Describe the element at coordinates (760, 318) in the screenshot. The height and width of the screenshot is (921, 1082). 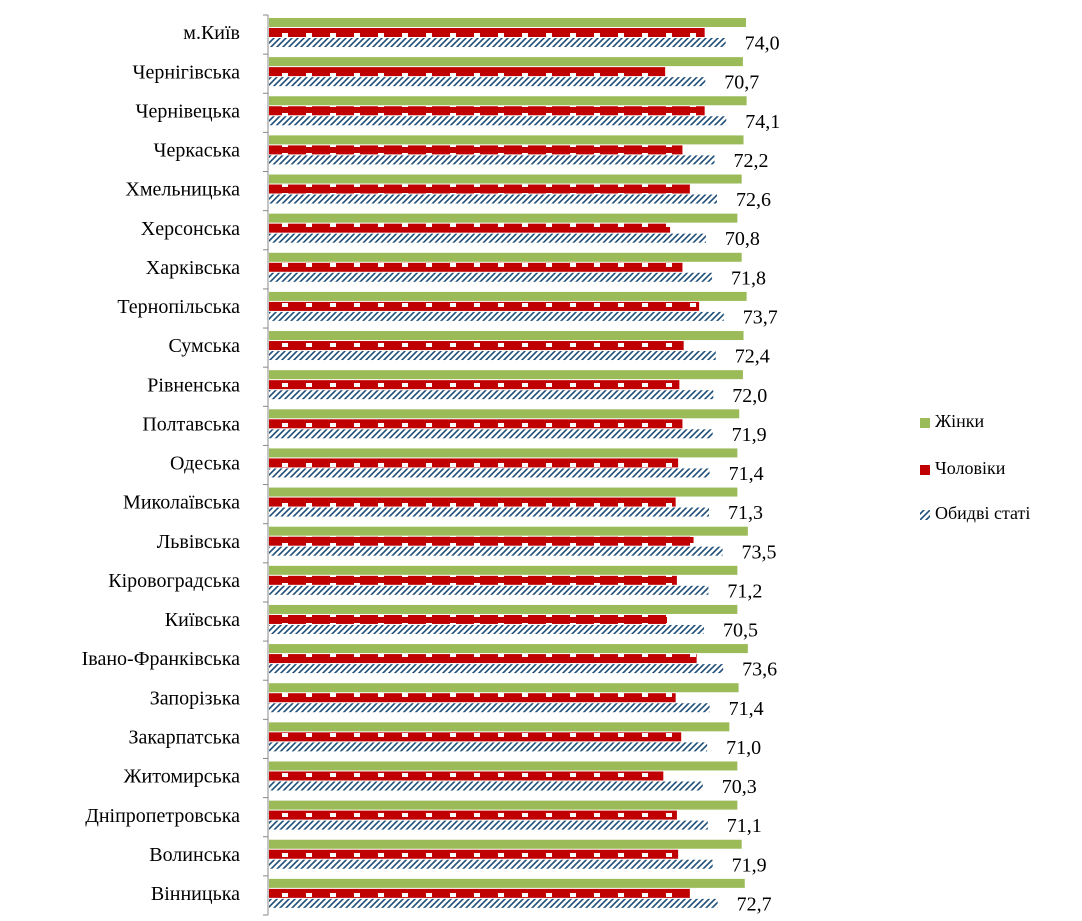
I see `data-label: 73,7` at that location.